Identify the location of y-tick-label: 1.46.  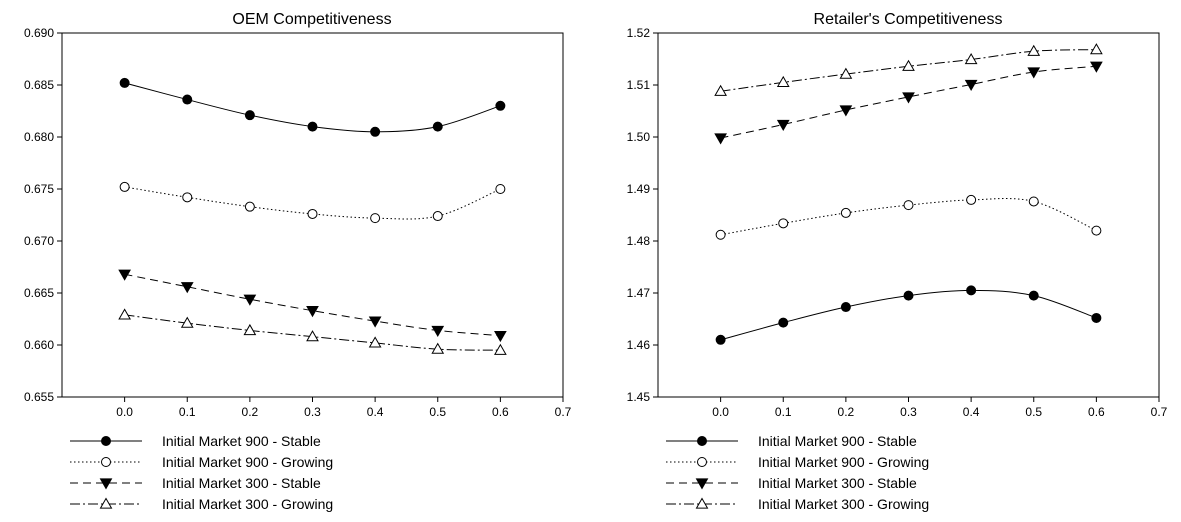
(639, 345).